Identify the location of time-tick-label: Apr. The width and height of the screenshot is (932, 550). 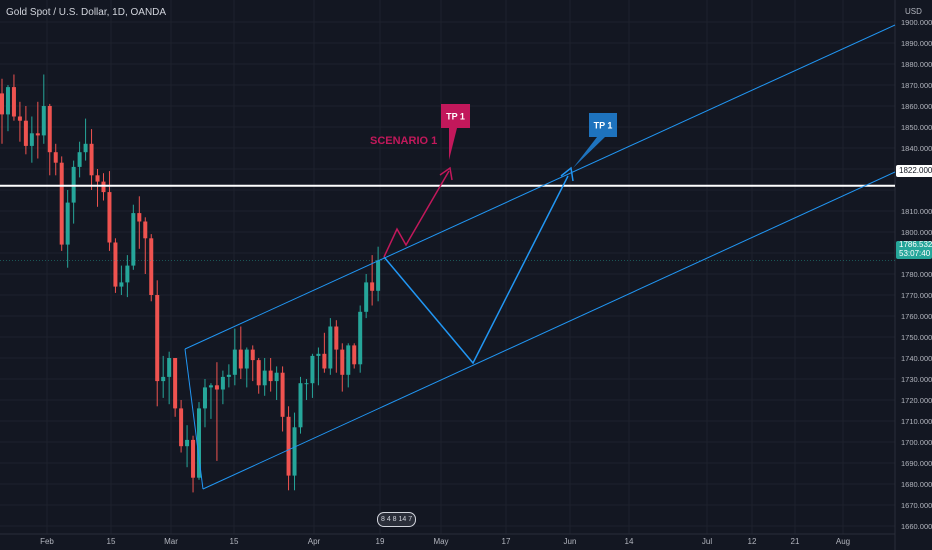
(314, 541).